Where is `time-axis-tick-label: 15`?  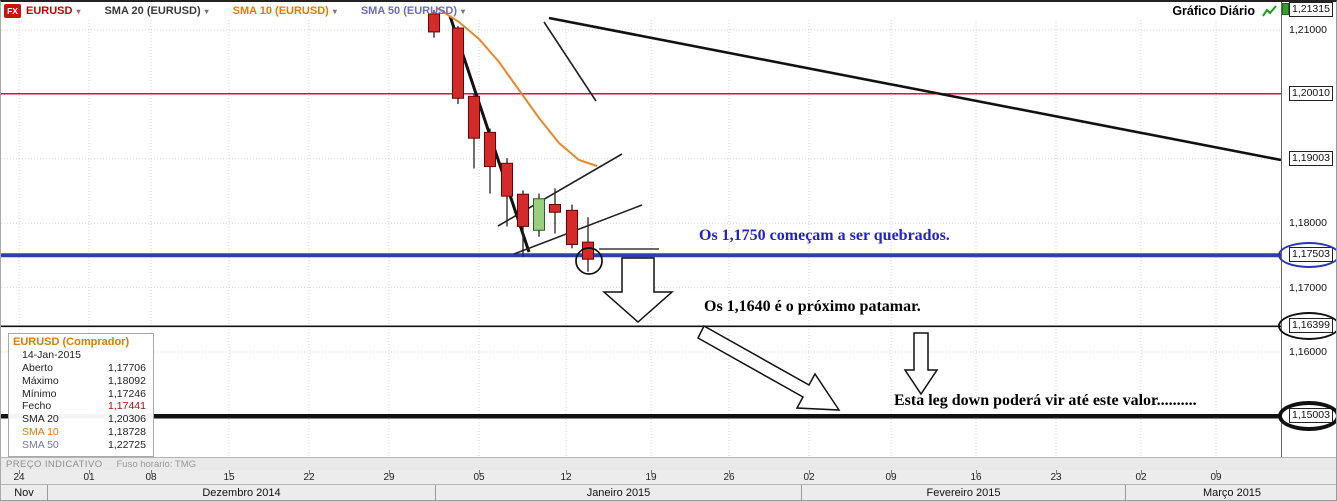 time-axis-tick-label: 15 is located at coordinates (229, 477).